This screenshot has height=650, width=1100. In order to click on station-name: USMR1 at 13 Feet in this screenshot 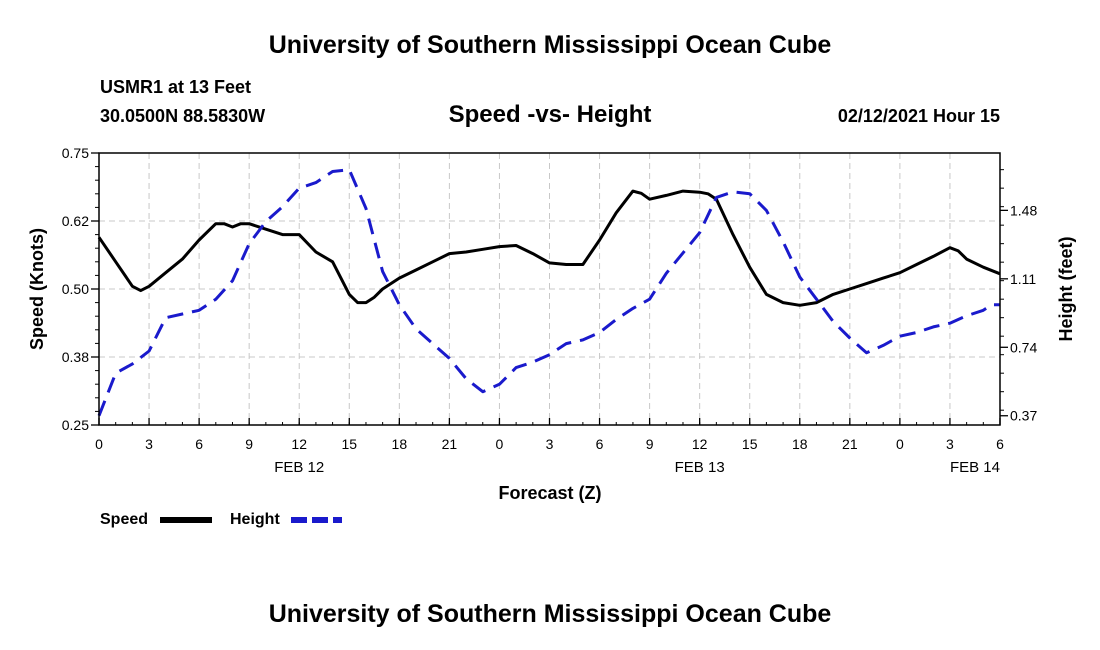, I will do `click(176, 87)`.